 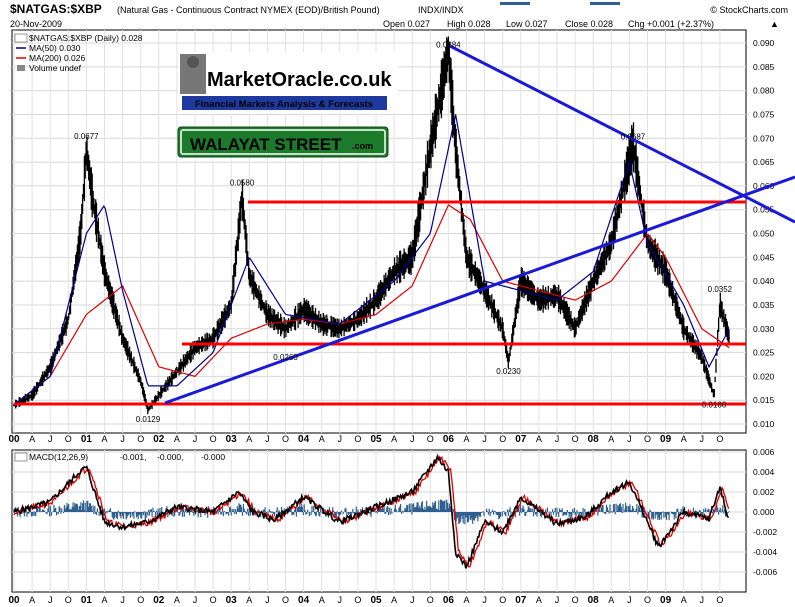 What do you see at coordinates (55, 48) in the screenshot?
I see `legend-ma50: MA(50) 0.030` at bounding box center [55, 48].